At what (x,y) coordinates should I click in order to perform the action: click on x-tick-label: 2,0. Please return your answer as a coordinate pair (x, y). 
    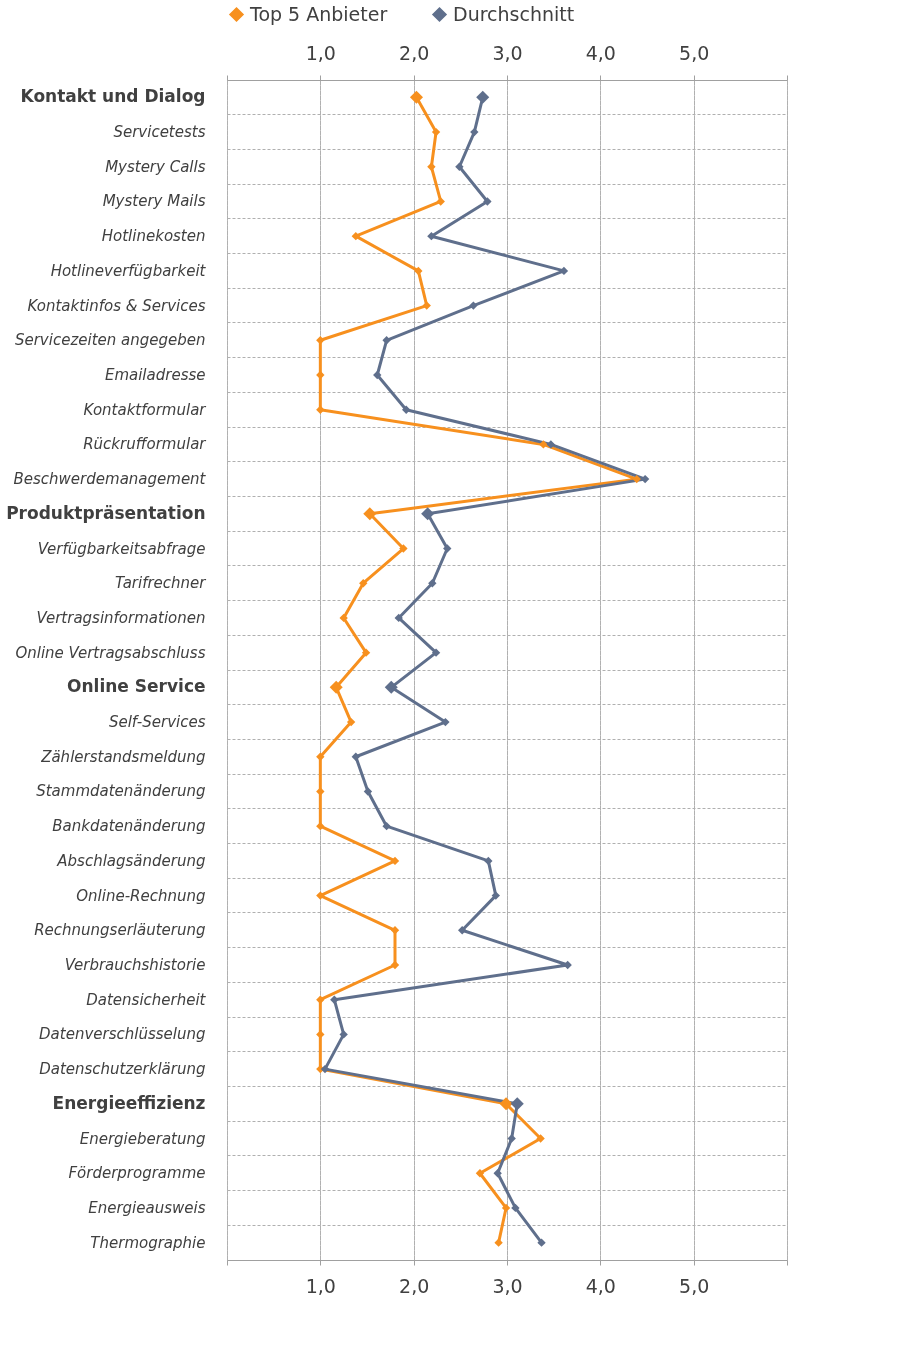
    Looking at the image, I should click on (414, 1285).